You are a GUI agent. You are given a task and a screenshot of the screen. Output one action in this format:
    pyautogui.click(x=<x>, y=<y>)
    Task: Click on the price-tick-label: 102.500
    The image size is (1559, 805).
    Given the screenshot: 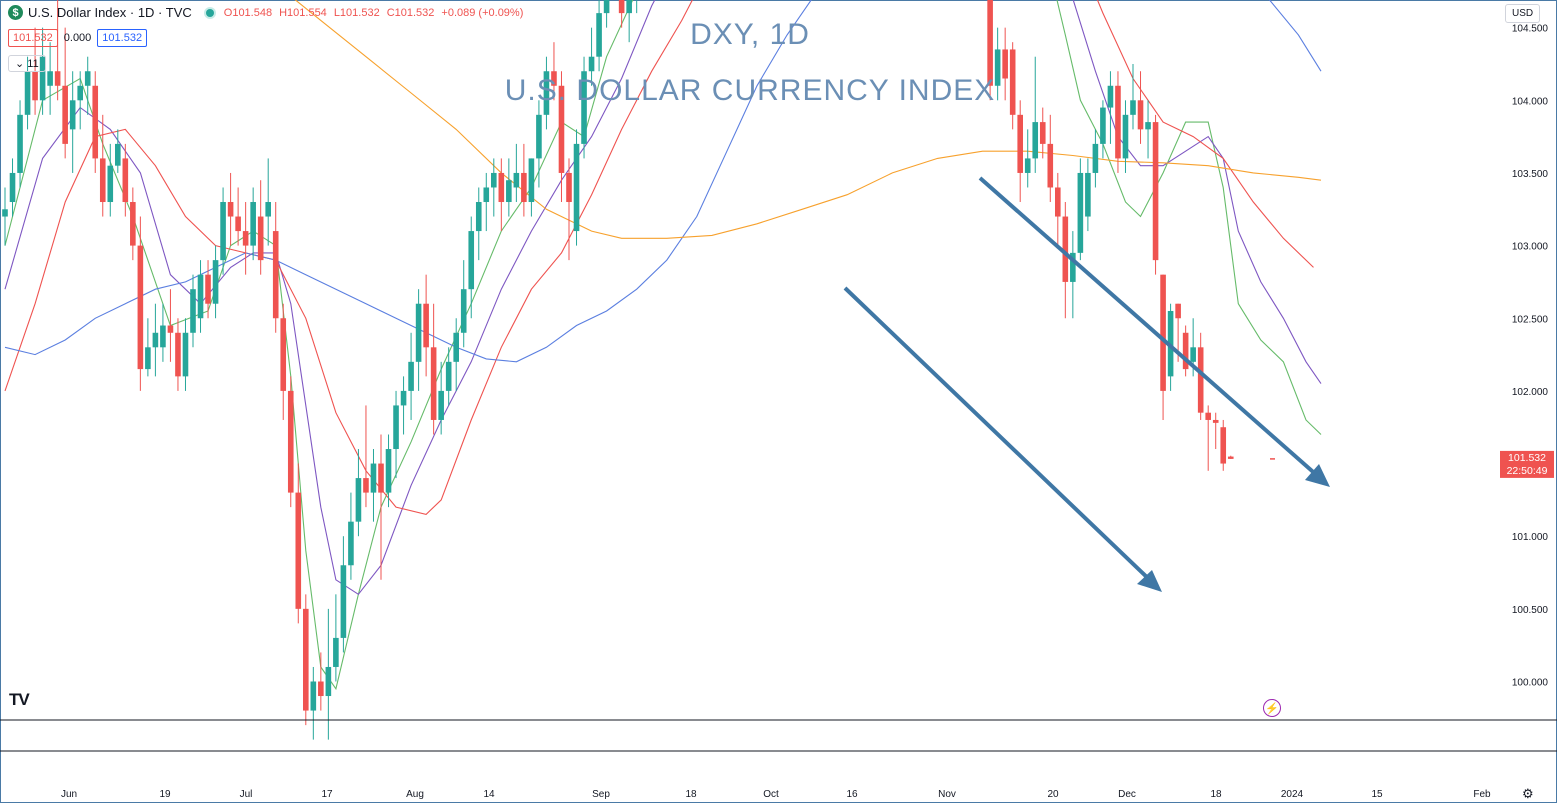 What is the action you would take?
    pyautogui.click(x=1530, y=319)
    